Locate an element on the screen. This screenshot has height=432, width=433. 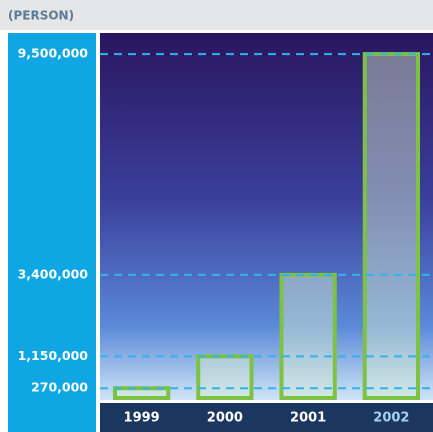
header is located at coordinates (216, 15).